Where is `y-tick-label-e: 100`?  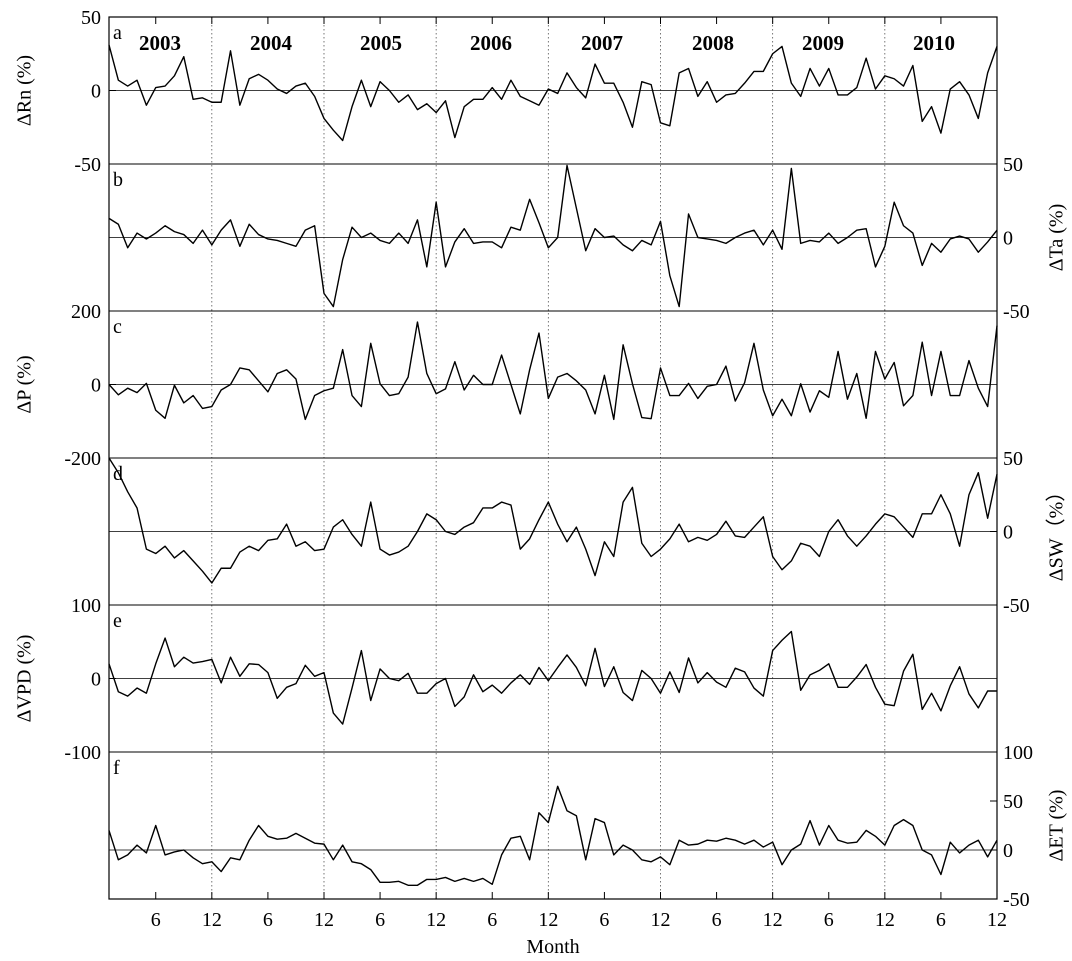
y-tick-label-e: 100 is located at coordinates (86, 606).